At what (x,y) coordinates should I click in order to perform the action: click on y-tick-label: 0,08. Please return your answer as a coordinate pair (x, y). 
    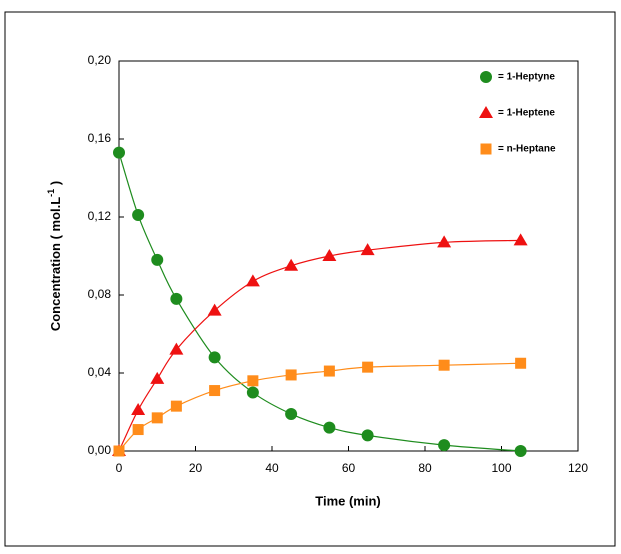
    Looking at the image, I should click on (100, 294).